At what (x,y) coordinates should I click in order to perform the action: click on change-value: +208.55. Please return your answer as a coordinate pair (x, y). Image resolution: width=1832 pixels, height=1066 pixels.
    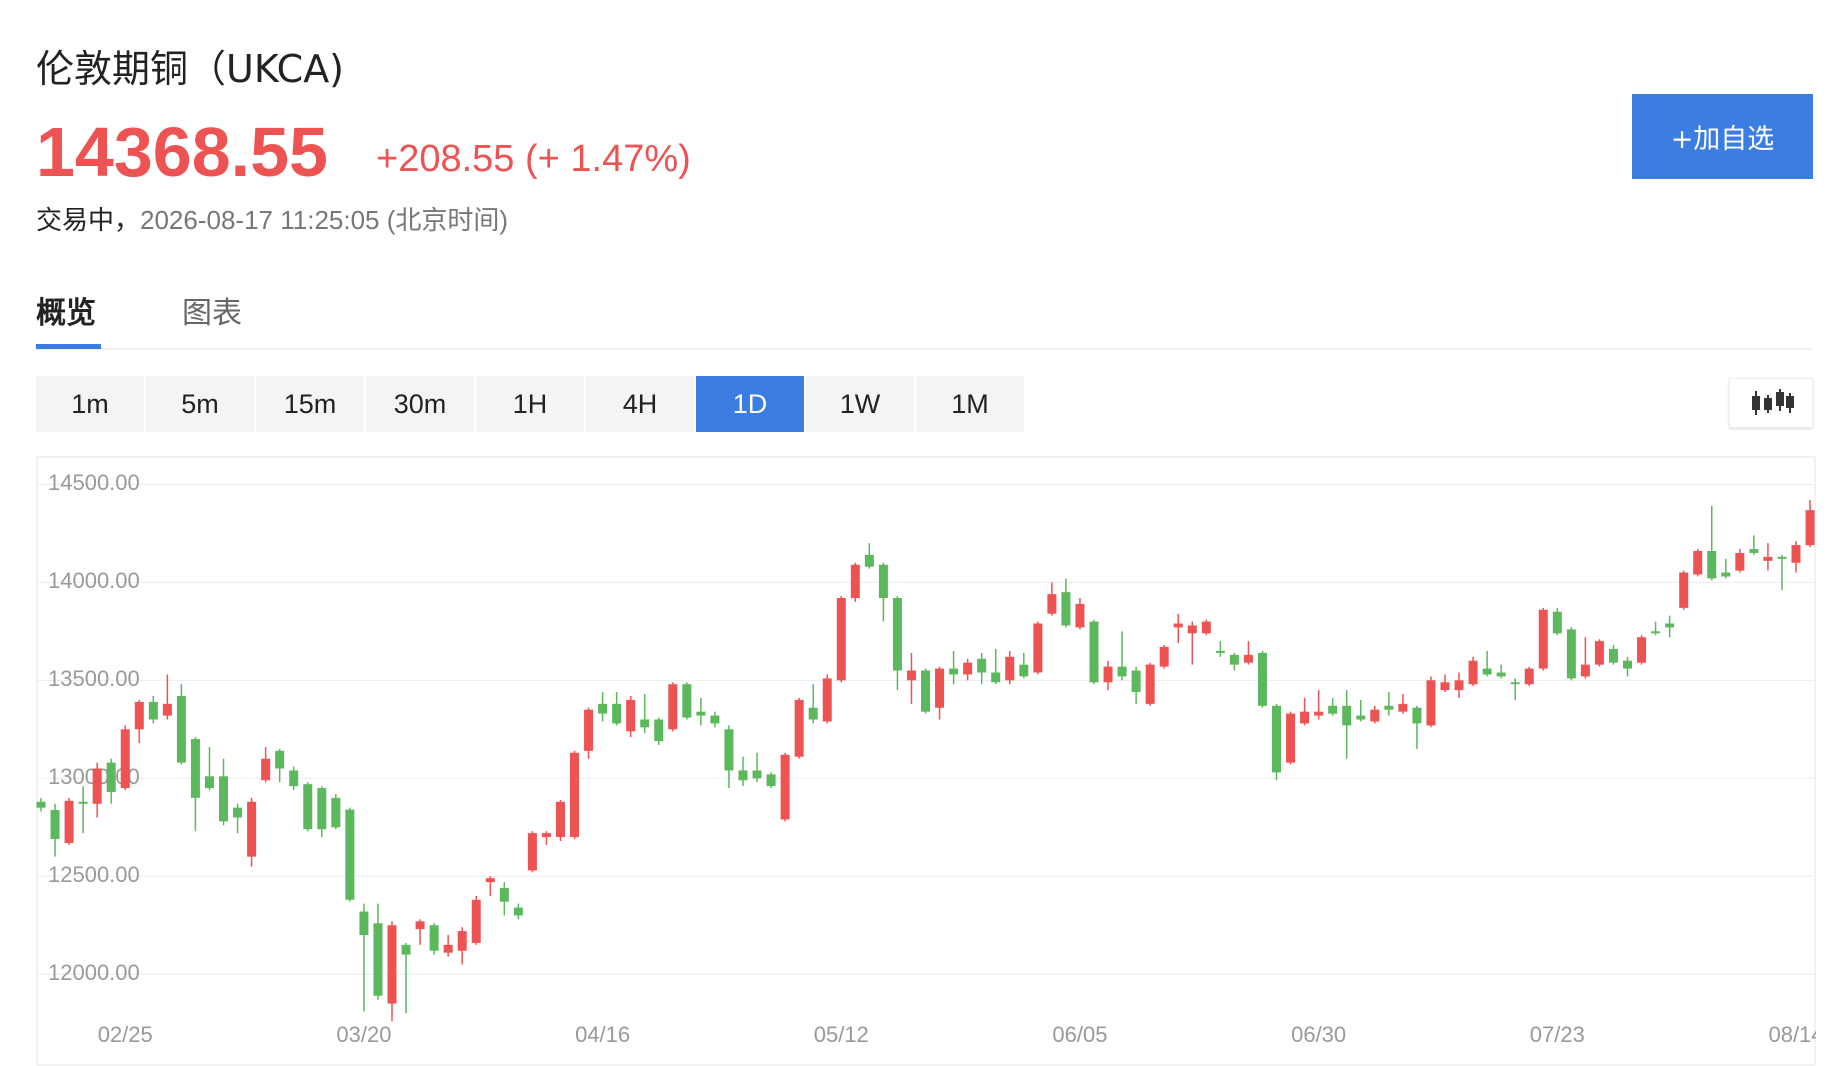
    Looking at the image, I should click on (445, 159).